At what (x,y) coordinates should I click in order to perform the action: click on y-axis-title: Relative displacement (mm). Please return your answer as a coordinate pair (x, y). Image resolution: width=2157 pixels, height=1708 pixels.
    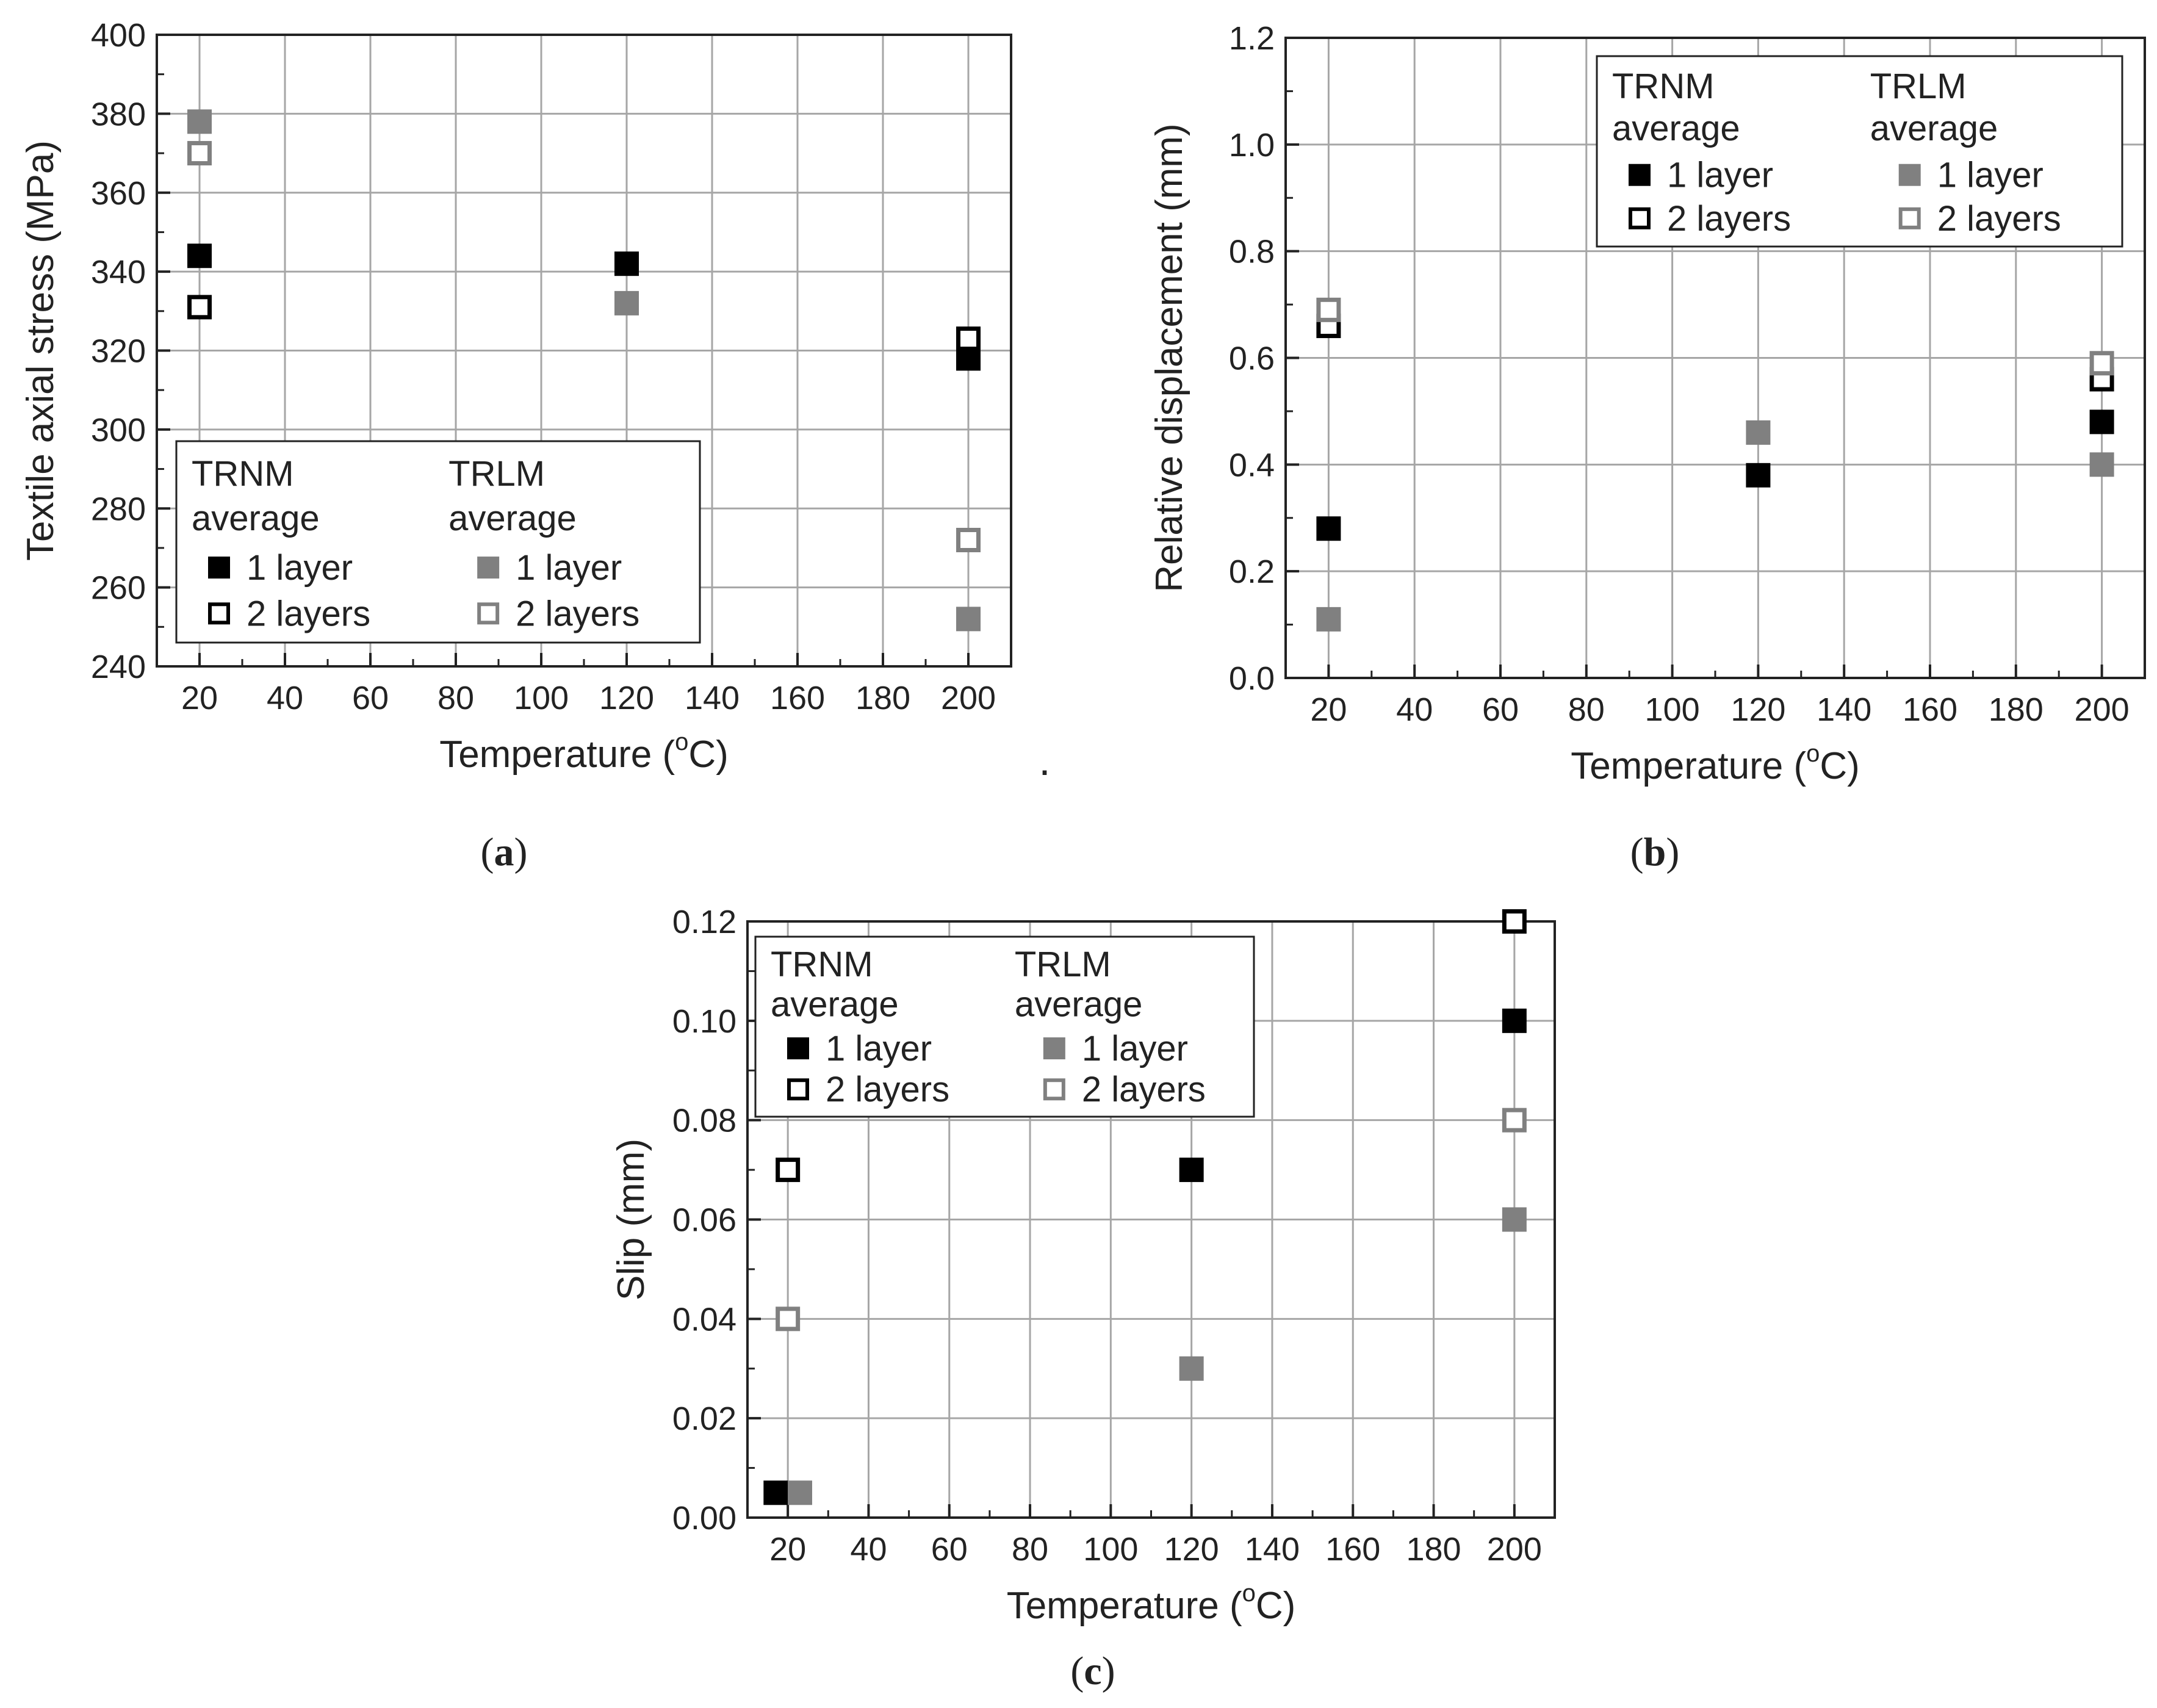
    Looking at the image, I should click on (1169, 358).